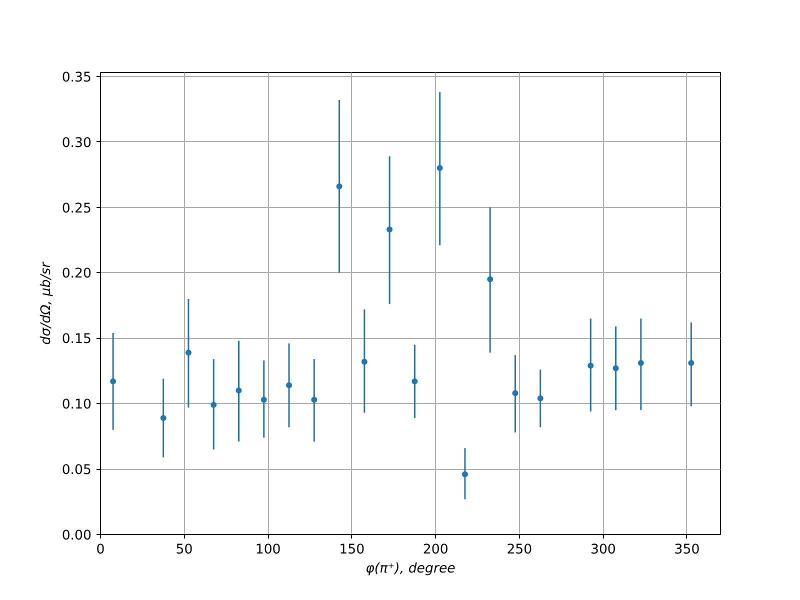 The image size is (800, 600). I want to click on x-tick-label: 250, so click(519, 550).